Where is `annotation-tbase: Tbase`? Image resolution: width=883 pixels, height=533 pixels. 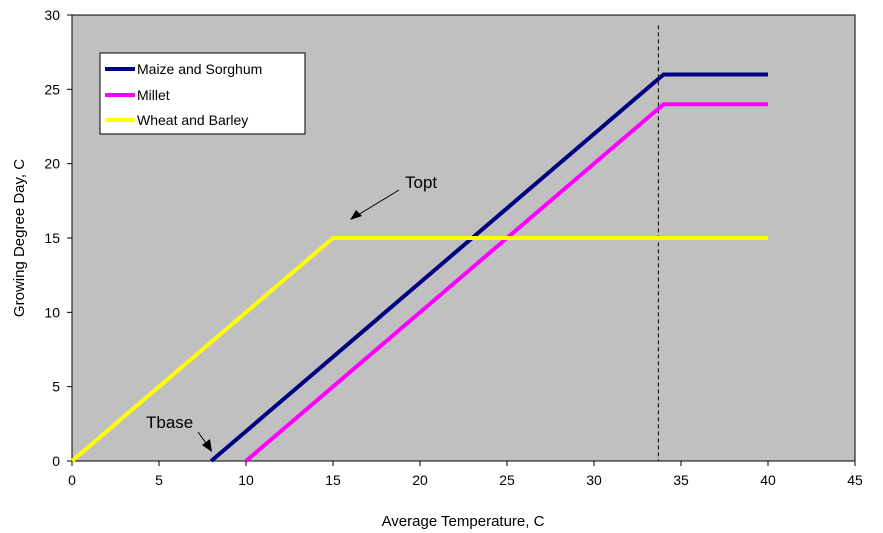 annotation-tbase: Tbase is located at coordinates (169, 422).